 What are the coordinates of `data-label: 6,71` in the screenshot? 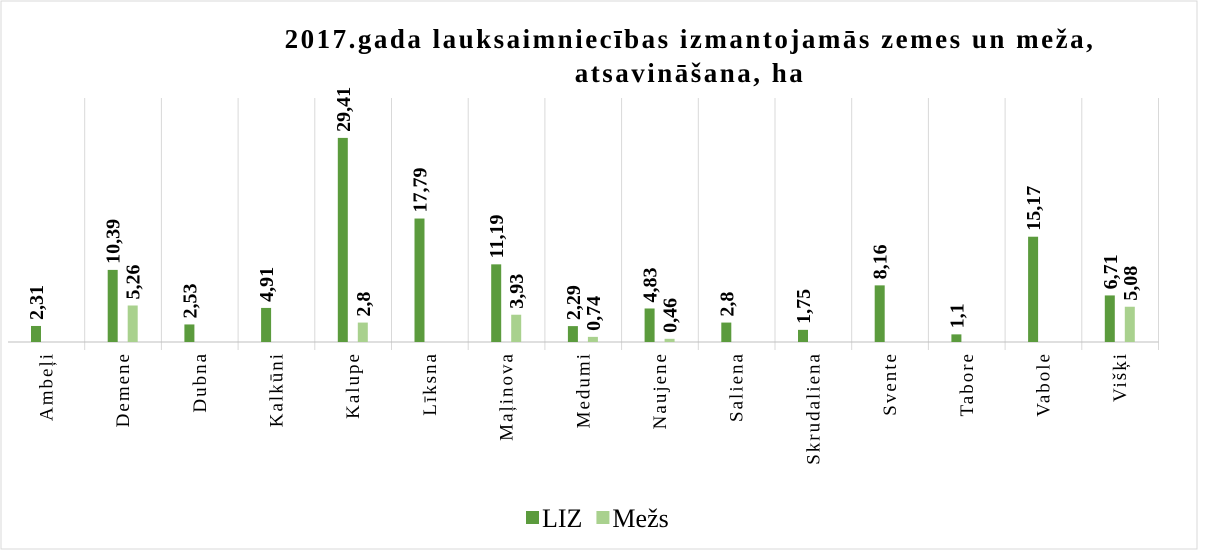 It's located at (1111, 271).